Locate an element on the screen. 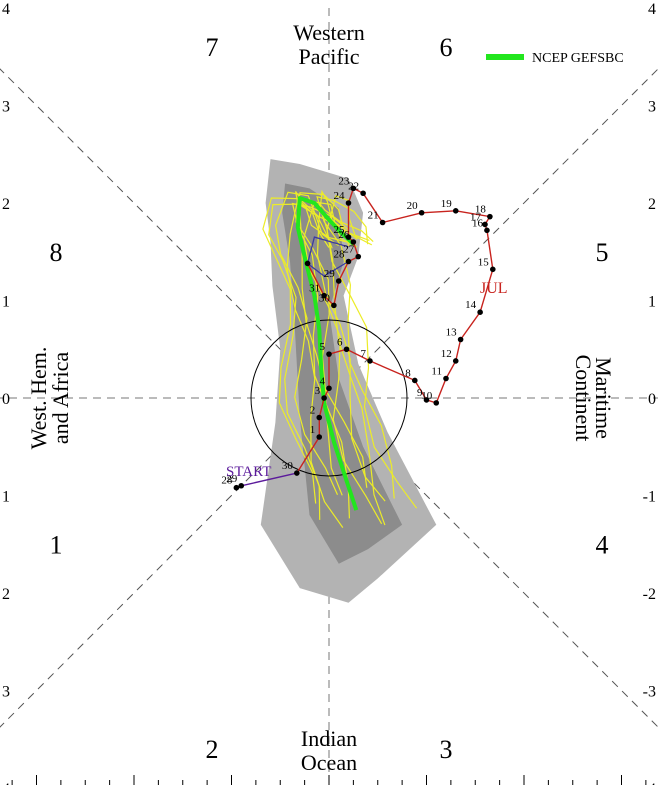  left-region-label-line2: and Africa is located at coordinates (60, 398).